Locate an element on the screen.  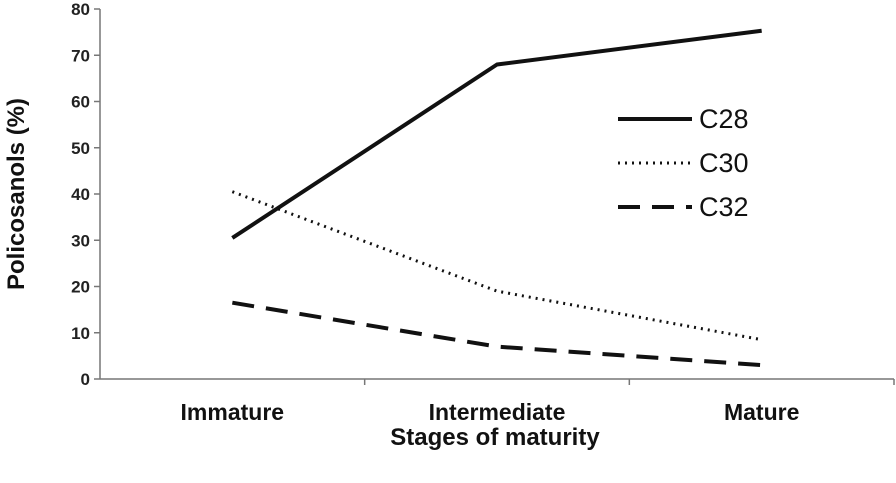
y-tick-label: 80 is located at coordinates (80, 9).